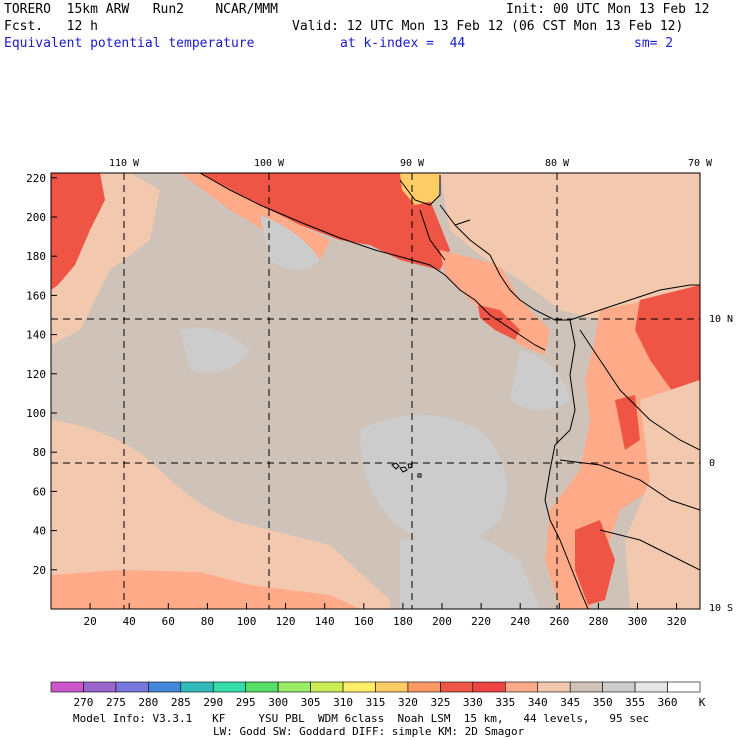 The width and height of the screenshot is (740, 740). I want to click on field-mexico-red, so click(325, 221).